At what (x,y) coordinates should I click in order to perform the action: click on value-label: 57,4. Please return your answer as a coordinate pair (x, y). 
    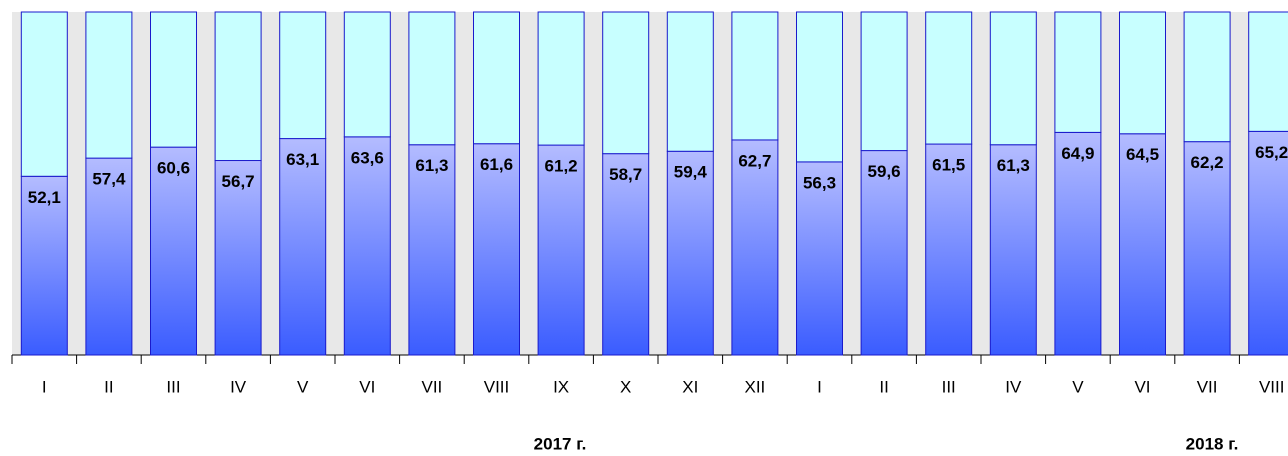
    Looking at the image, I should click on (109, 179).